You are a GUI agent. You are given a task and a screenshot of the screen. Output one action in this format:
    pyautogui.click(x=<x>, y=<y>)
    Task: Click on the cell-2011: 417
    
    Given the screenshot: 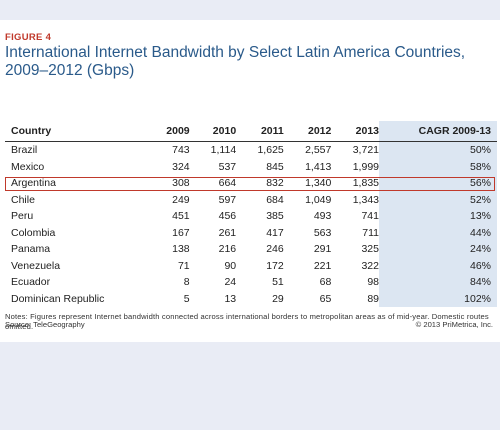 What is the action you would take?
    pyautogui.click(x=275, y=232)
    